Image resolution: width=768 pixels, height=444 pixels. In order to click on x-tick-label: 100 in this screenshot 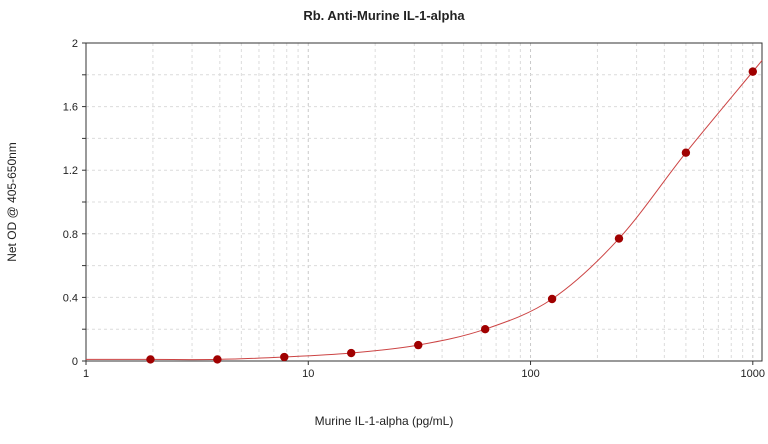, I will do `click(530, 374)`.